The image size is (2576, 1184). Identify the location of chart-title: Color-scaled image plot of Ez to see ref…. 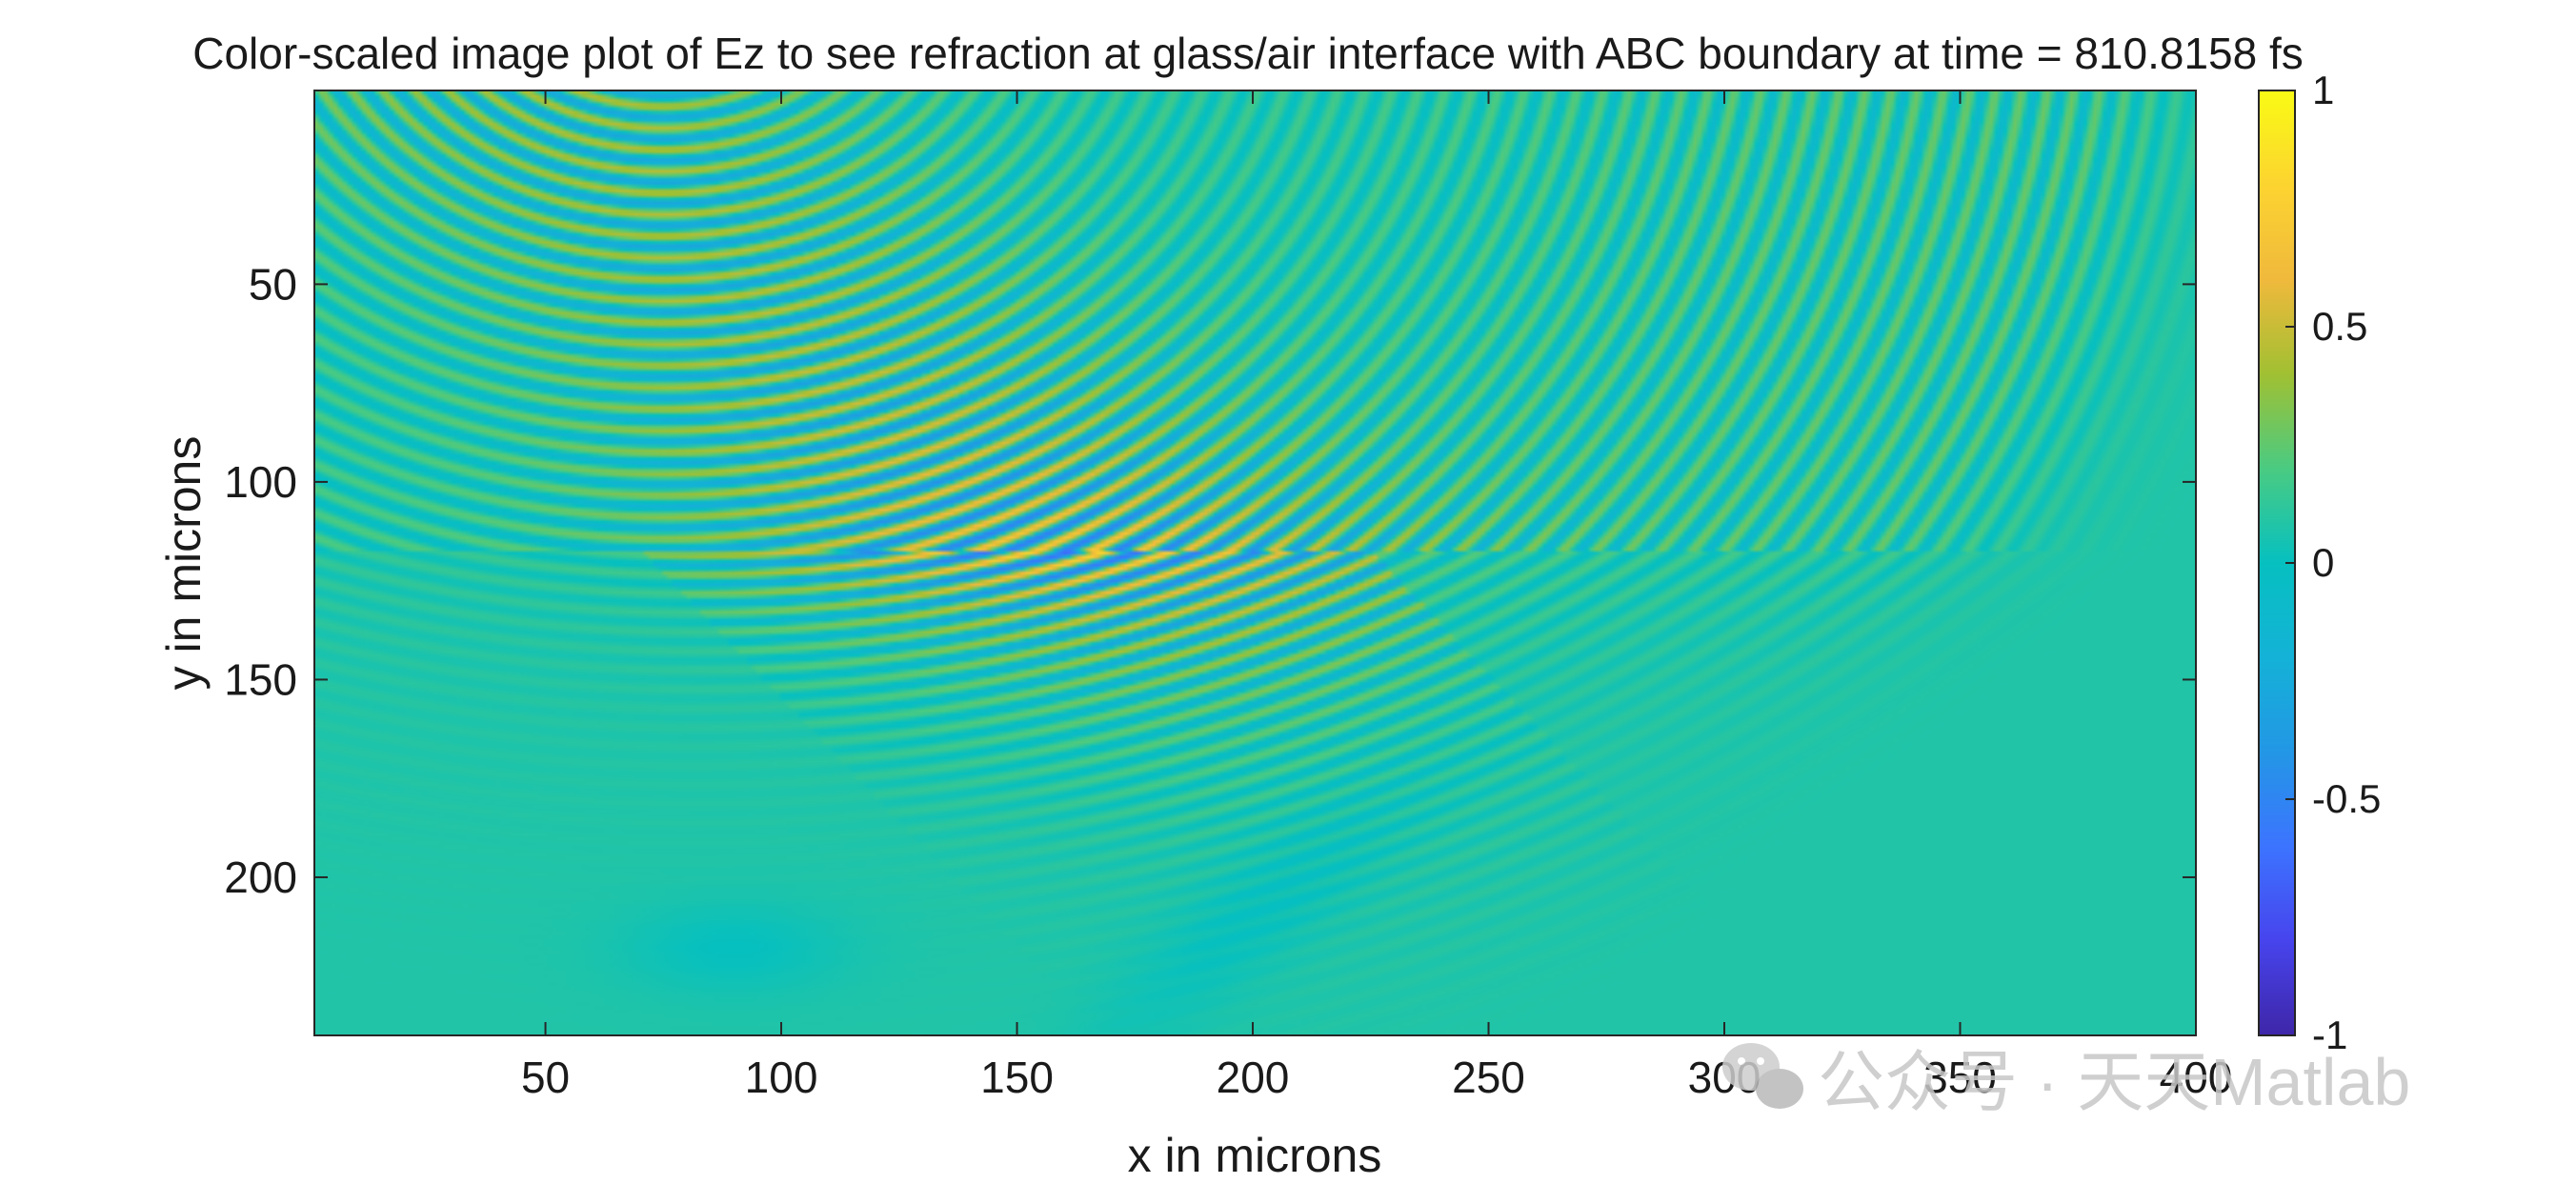
(1248, 53).